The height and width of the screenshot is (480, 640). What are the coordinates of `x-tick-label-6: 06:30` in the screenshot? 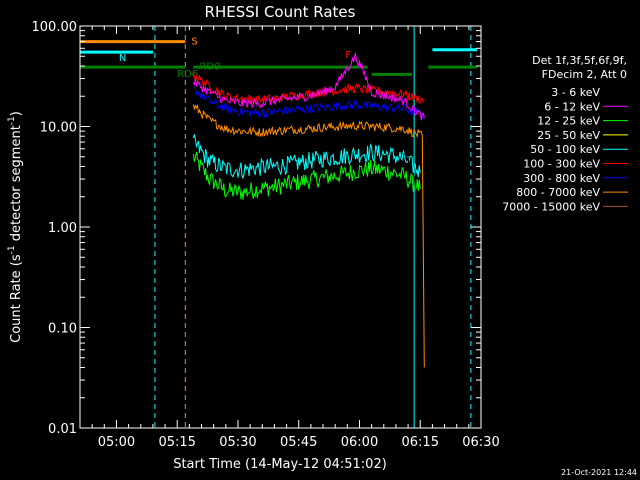 It's located at (480, 442).